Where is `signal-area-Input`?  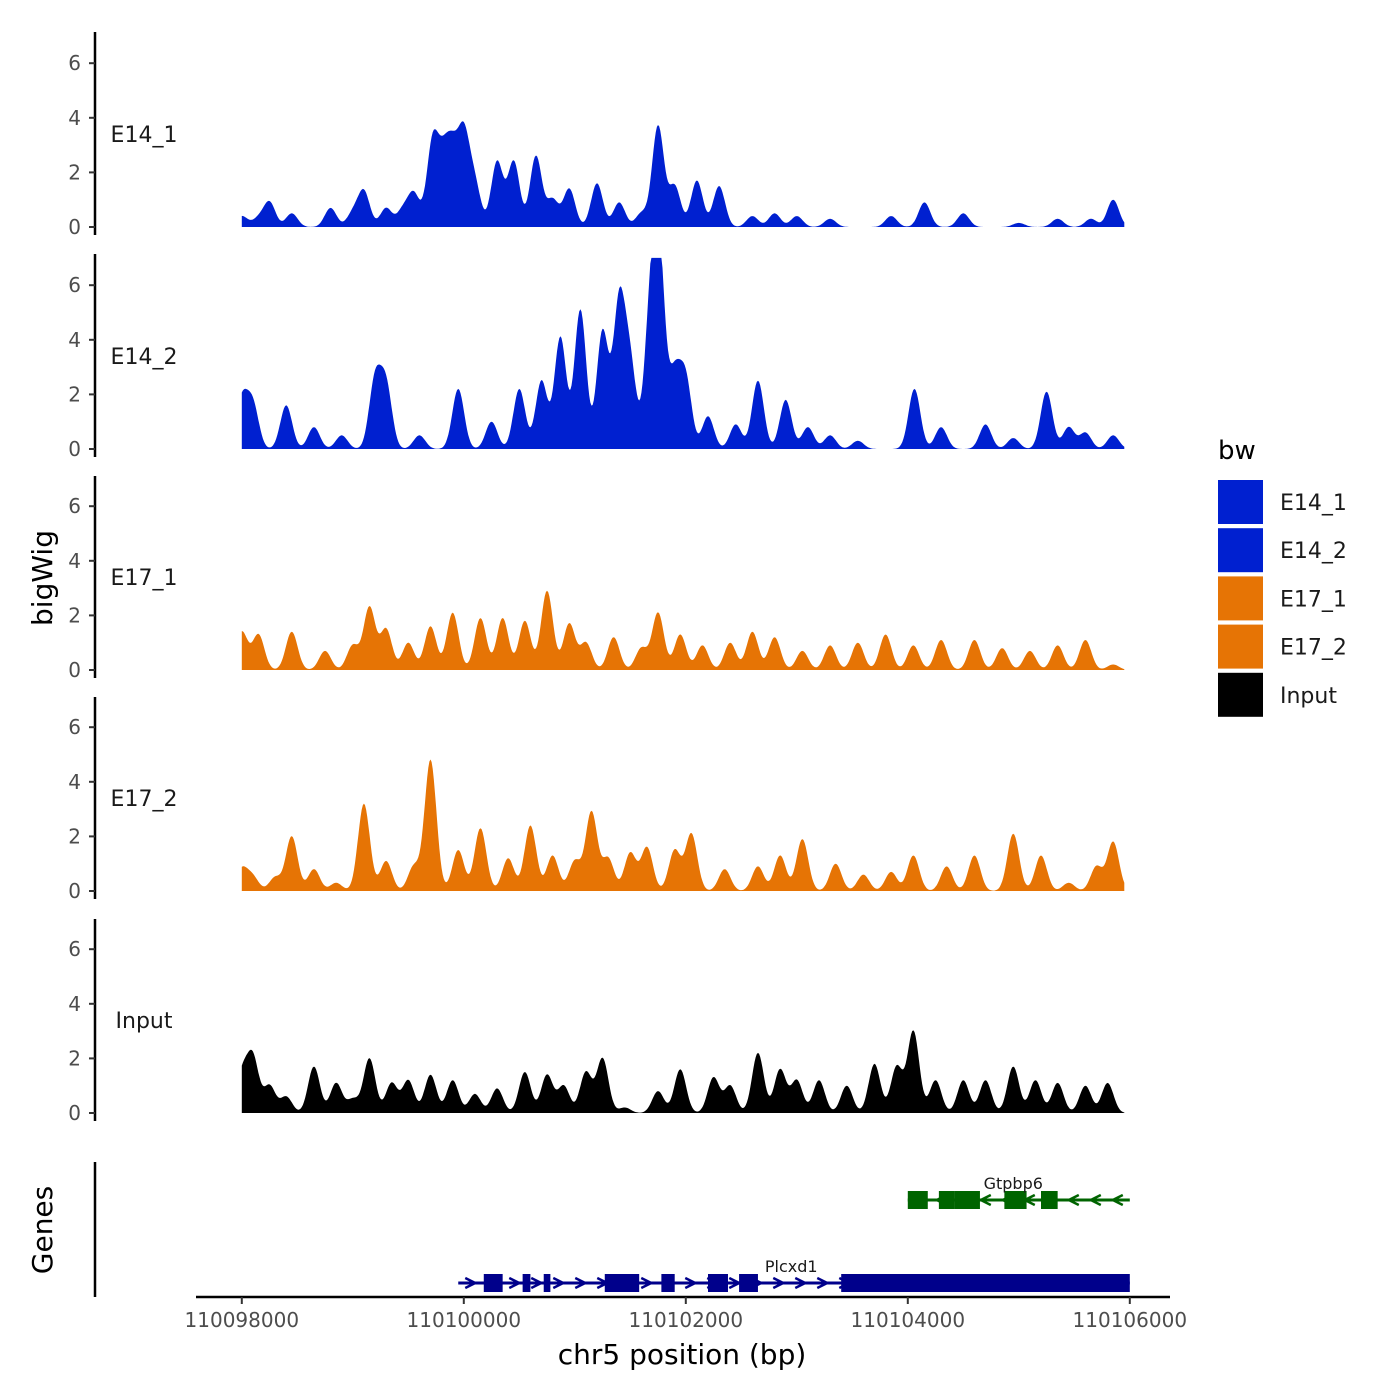
signal-area-Input is located at coordinates (683, 1071).